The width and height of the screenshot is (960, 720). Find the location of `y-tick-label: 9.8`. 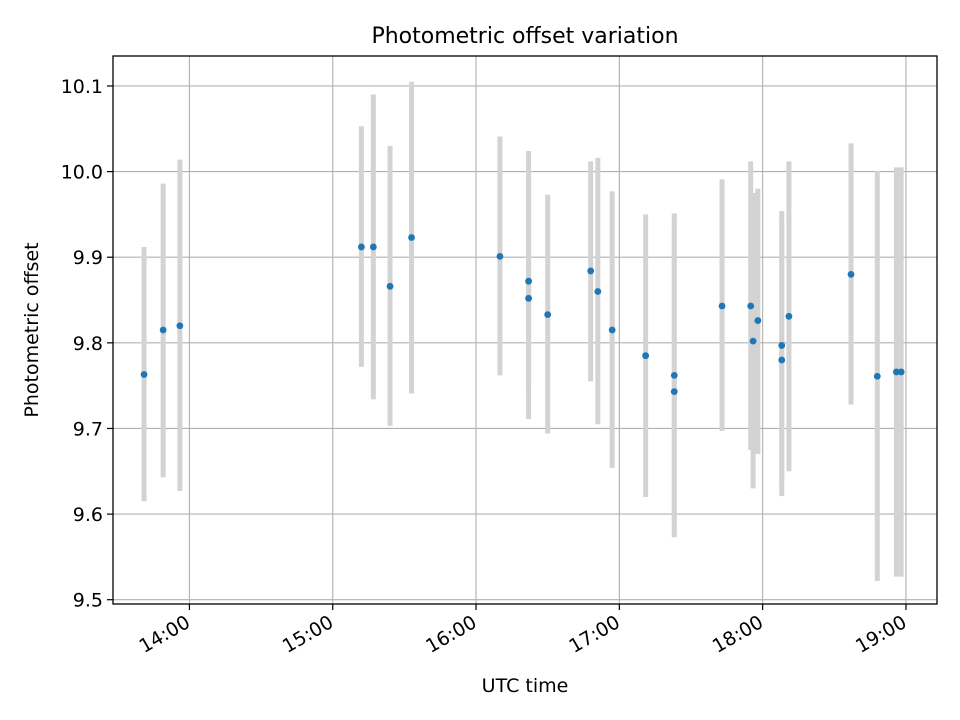

y-tick-label: 9.8 is located at coordinates (88, 344).